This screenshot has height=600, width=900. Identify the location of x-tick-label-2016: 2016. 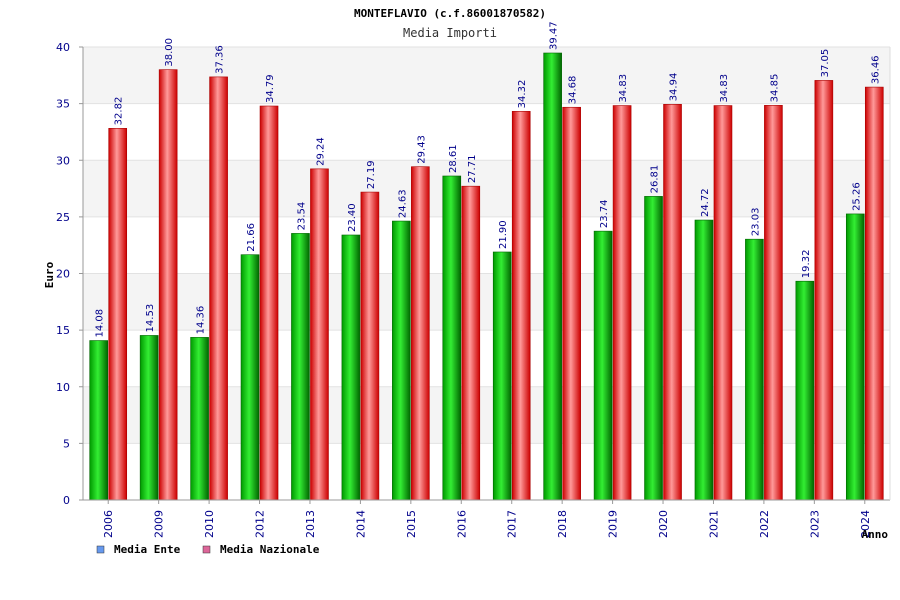
(461, 524).